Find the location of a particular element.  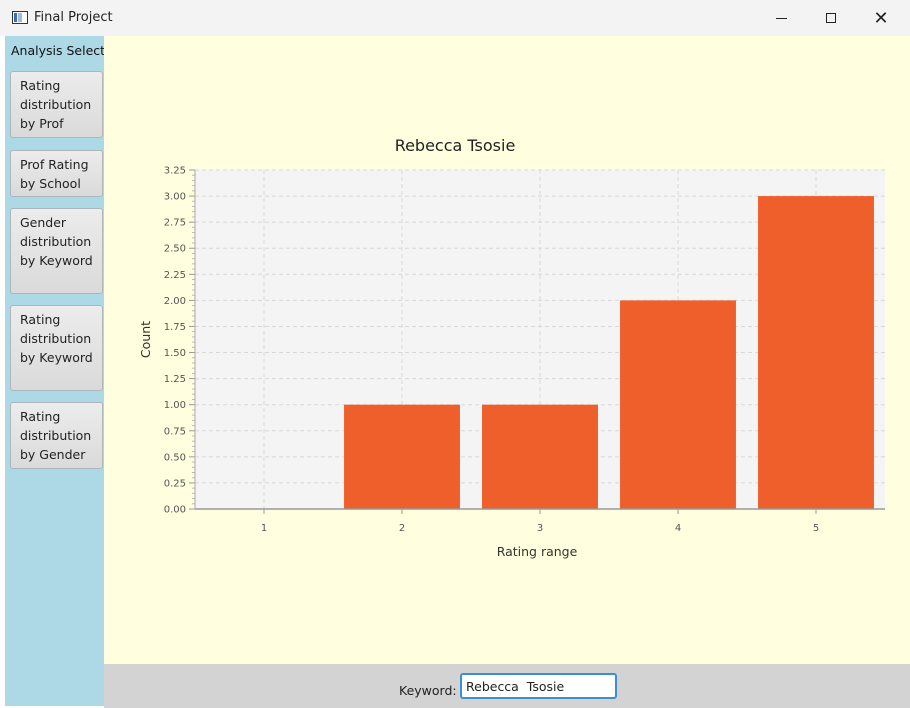

y-tick-label: 3.25 is located at coordinates (175, 171).